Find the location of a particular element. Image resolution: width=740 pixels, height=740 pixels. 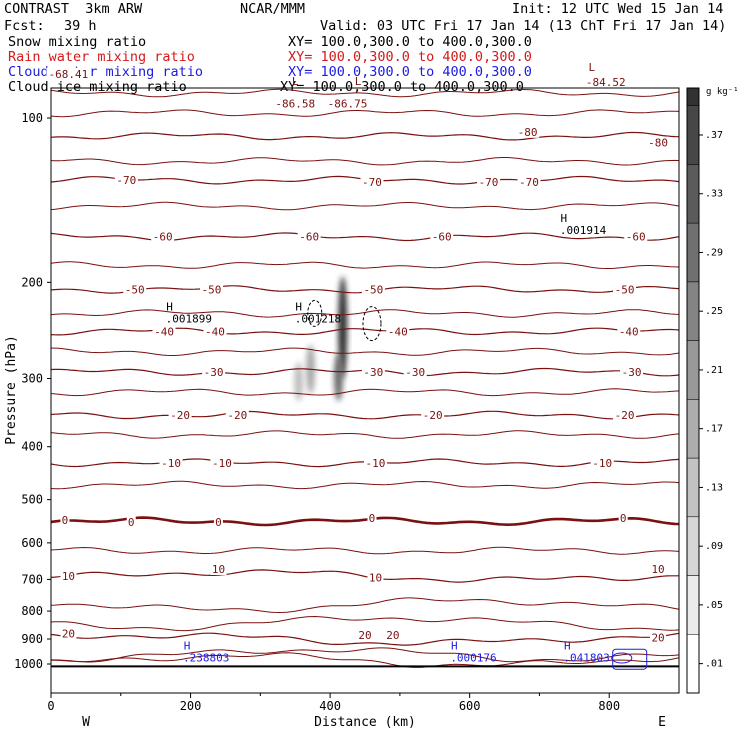

contour-label: -40 is located at coordinates (215, 331).